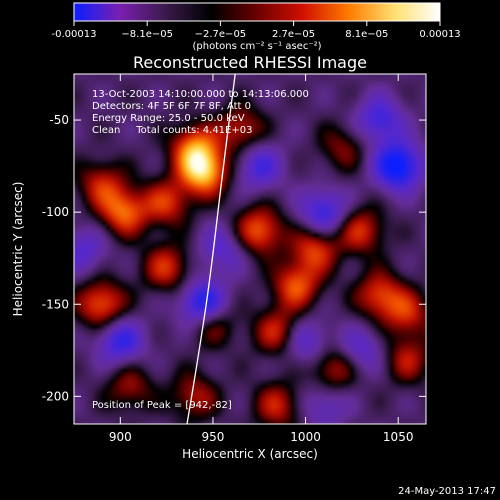 This screenshot has width=500, height=500. Describe the element at coordinates (120, 437) in the screenshot. I see `x-tick-label: 900` at that location.